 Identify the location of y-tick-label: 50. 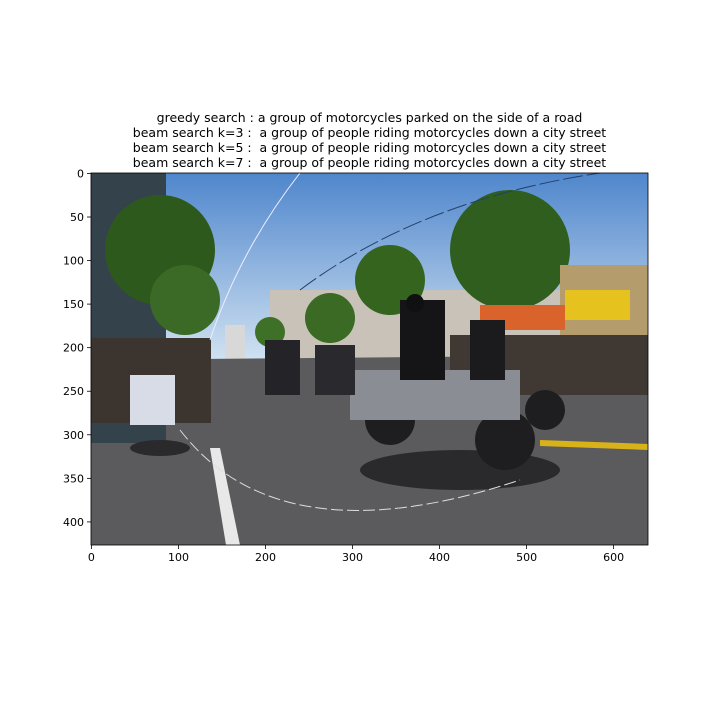
(77, 217).